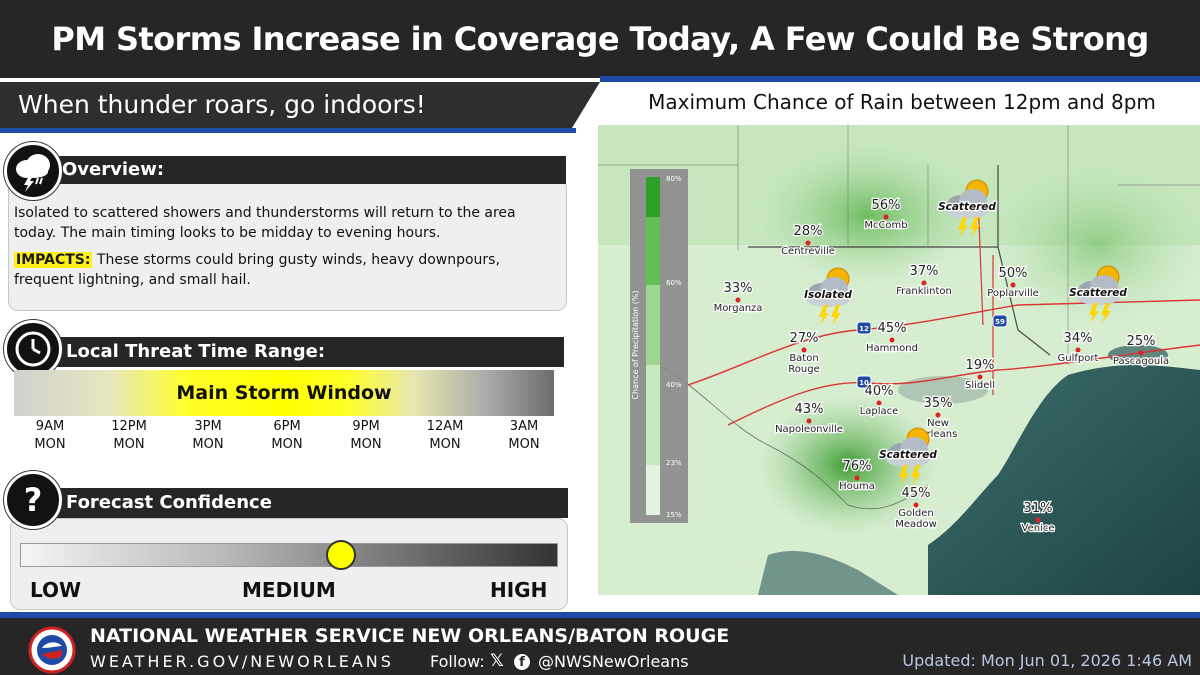  I want to click on map-city-name: Laplace, so click(879, 411).